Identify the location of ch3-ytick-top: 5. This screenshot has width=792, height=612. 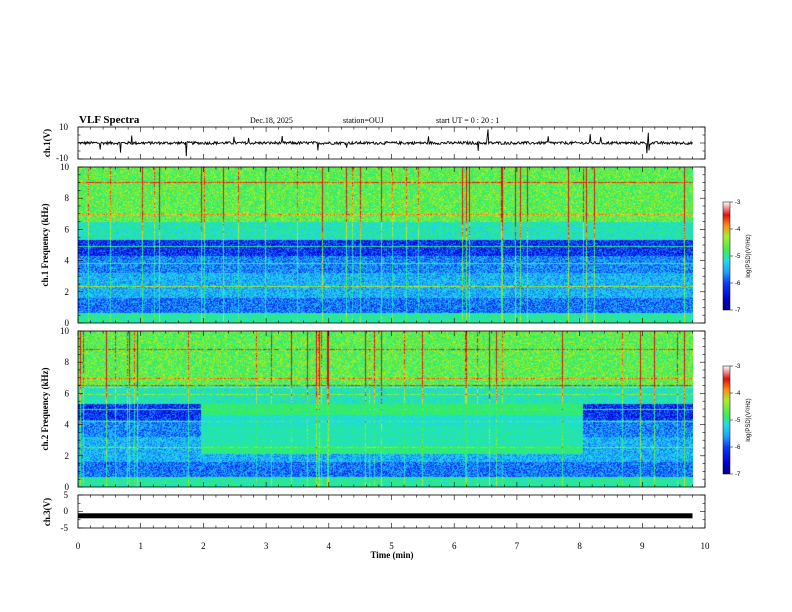
(66, 495).